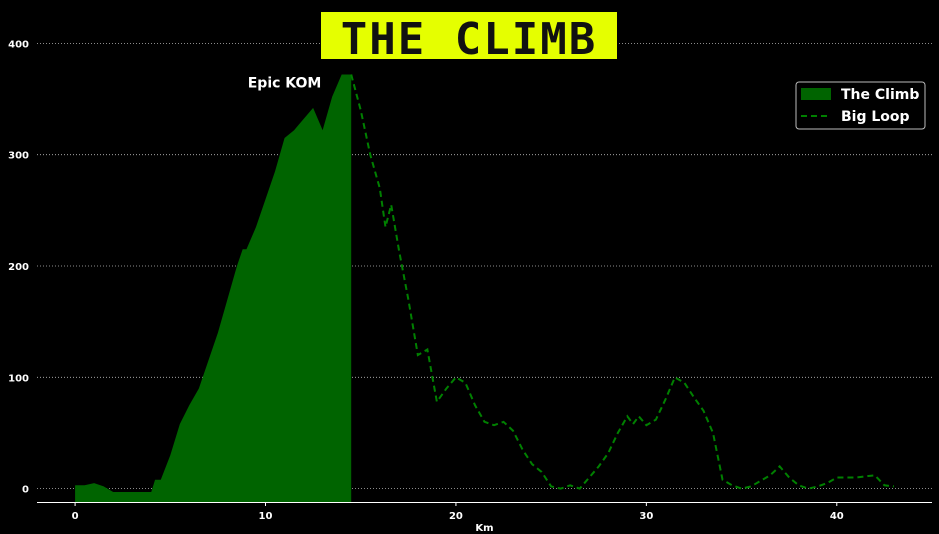 The image size is (939, 534). I want to click on x-tick-label-10: 10, so click(266, 516).